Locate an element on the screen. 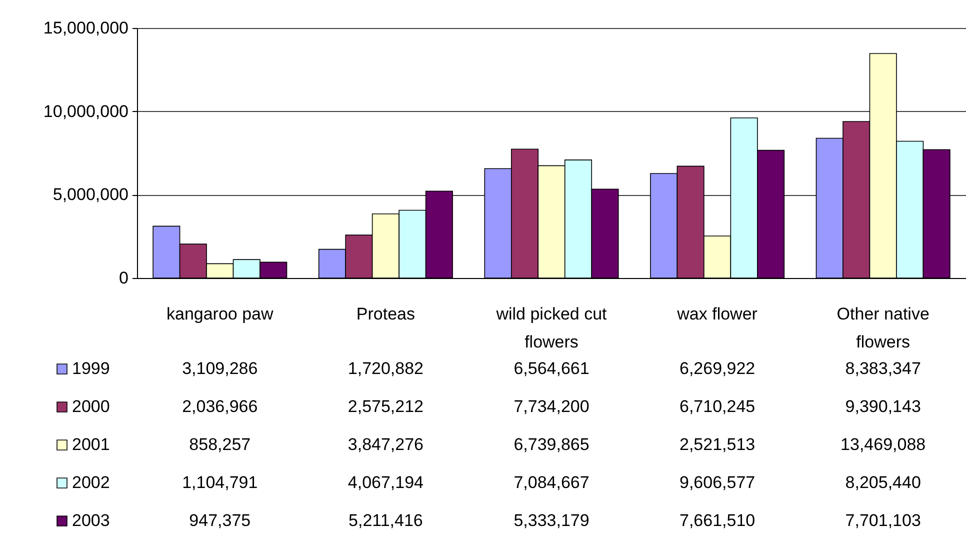  data-label: 5,333,179 is located at coordinates (552, 520).